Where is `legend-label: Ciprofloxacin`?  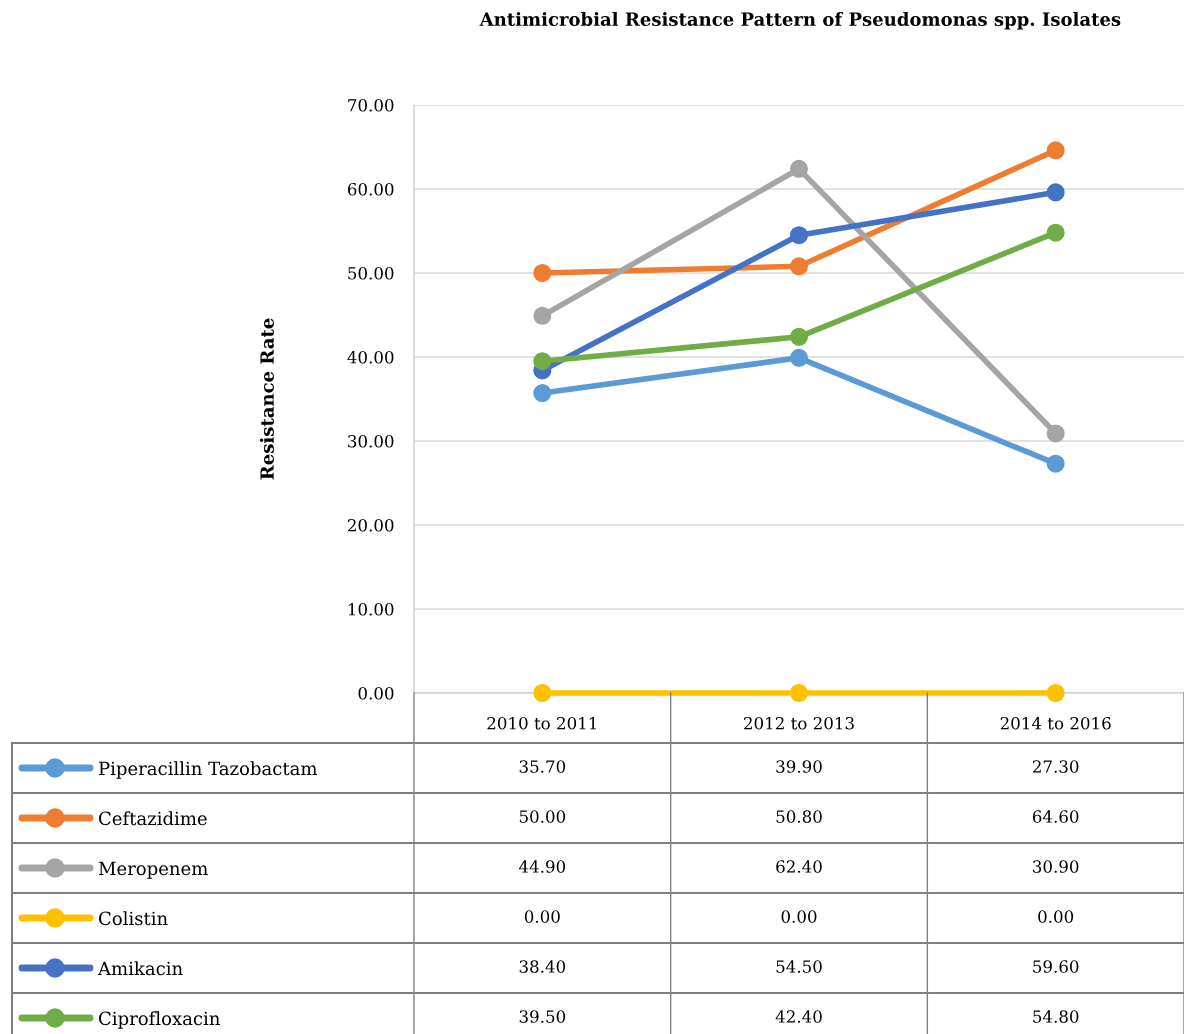 legend-label: Ciprofloxacin is located at coordinates (159, 1020).